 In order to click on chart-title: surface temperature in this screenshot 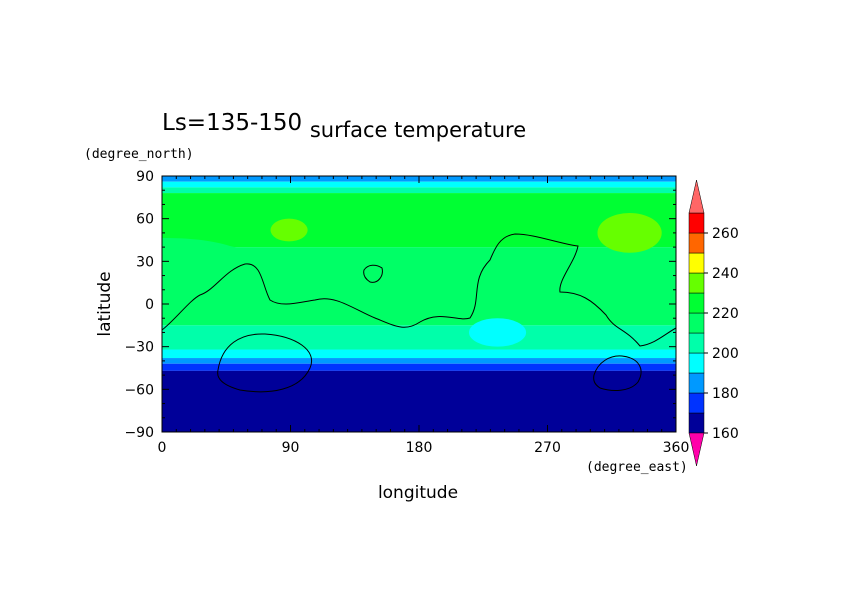, I will do `click(418, 130)`.